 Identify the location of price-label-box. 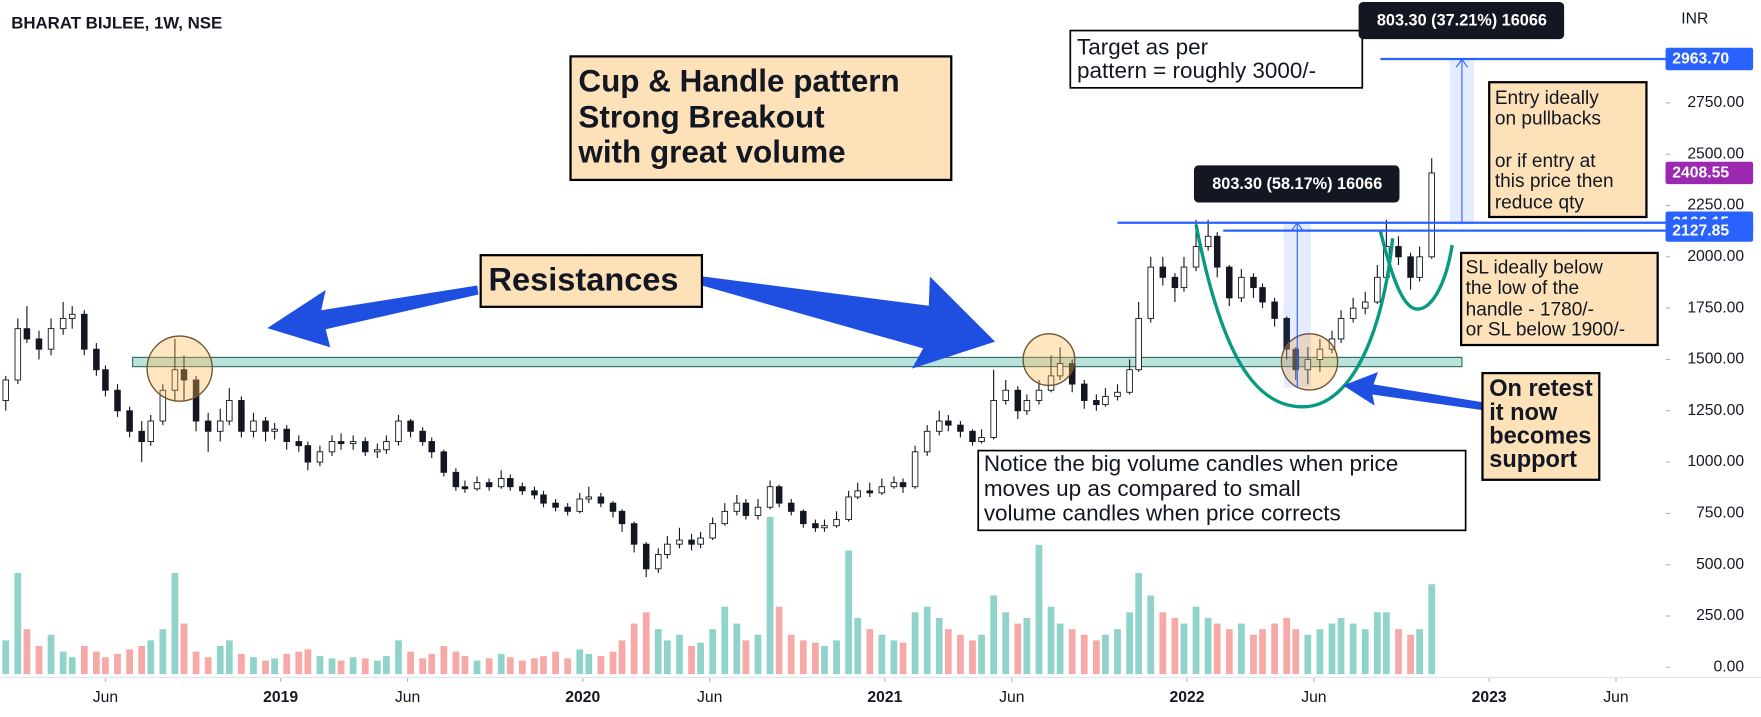
(1709, 230).